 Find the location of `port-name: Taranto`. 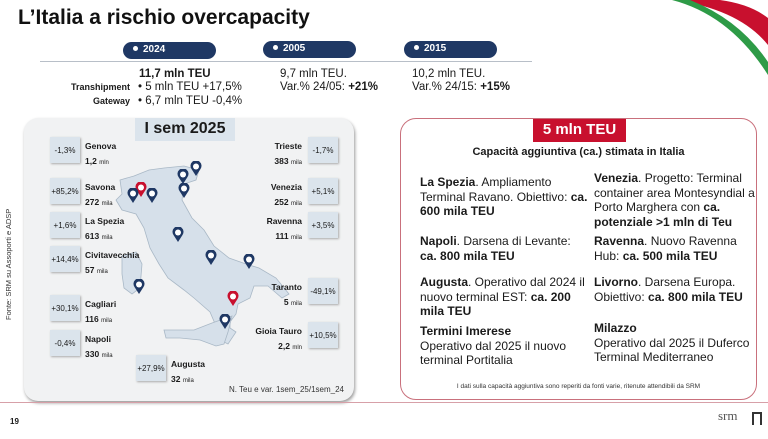

port-name: Taranto is located at coordinates (286, 287).